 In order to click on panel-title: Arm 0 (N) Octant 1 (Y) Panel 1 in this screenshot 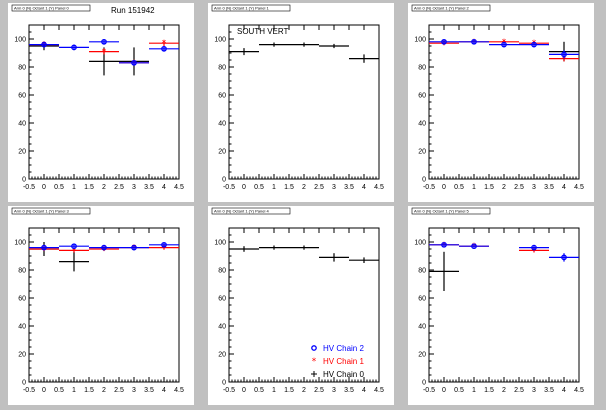, I will do `click(241, 8)`.